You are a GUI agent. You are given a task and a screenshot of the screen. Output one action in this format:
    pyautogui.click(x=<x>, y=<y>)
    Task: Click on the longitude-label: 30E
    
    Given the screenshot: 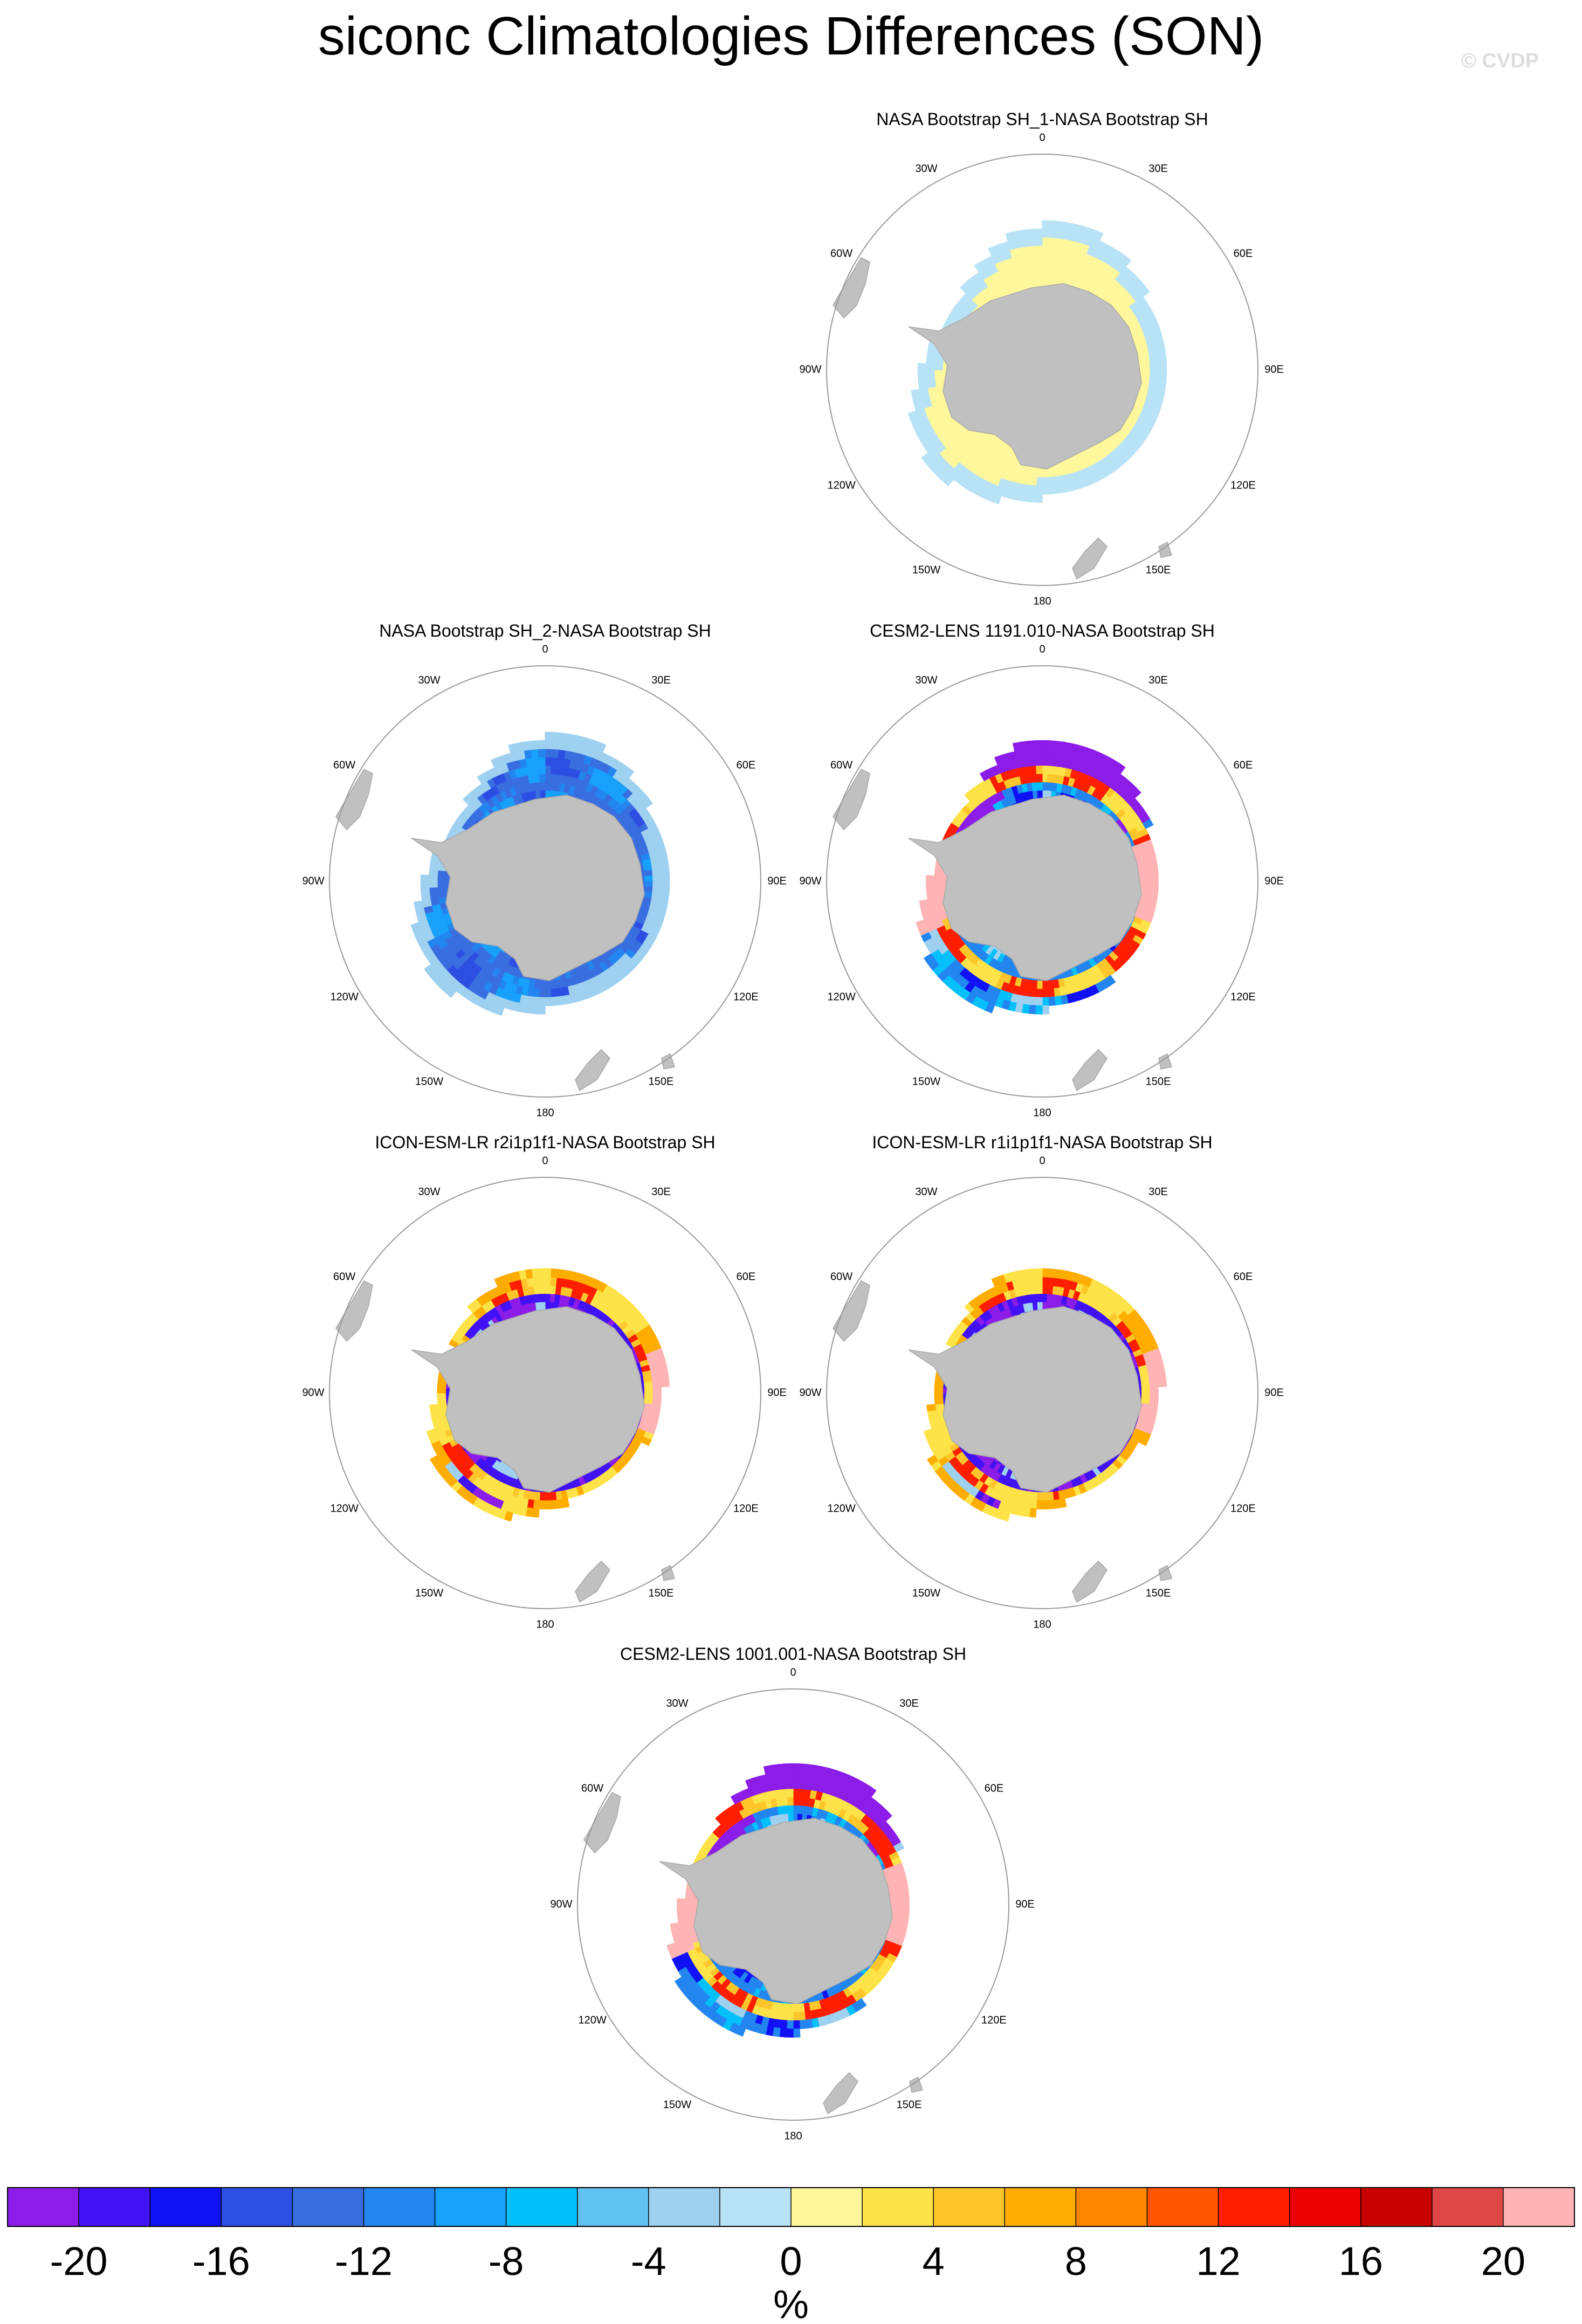 What is the action you would take?
    pyautogui.click(x=1158, y=169)
    